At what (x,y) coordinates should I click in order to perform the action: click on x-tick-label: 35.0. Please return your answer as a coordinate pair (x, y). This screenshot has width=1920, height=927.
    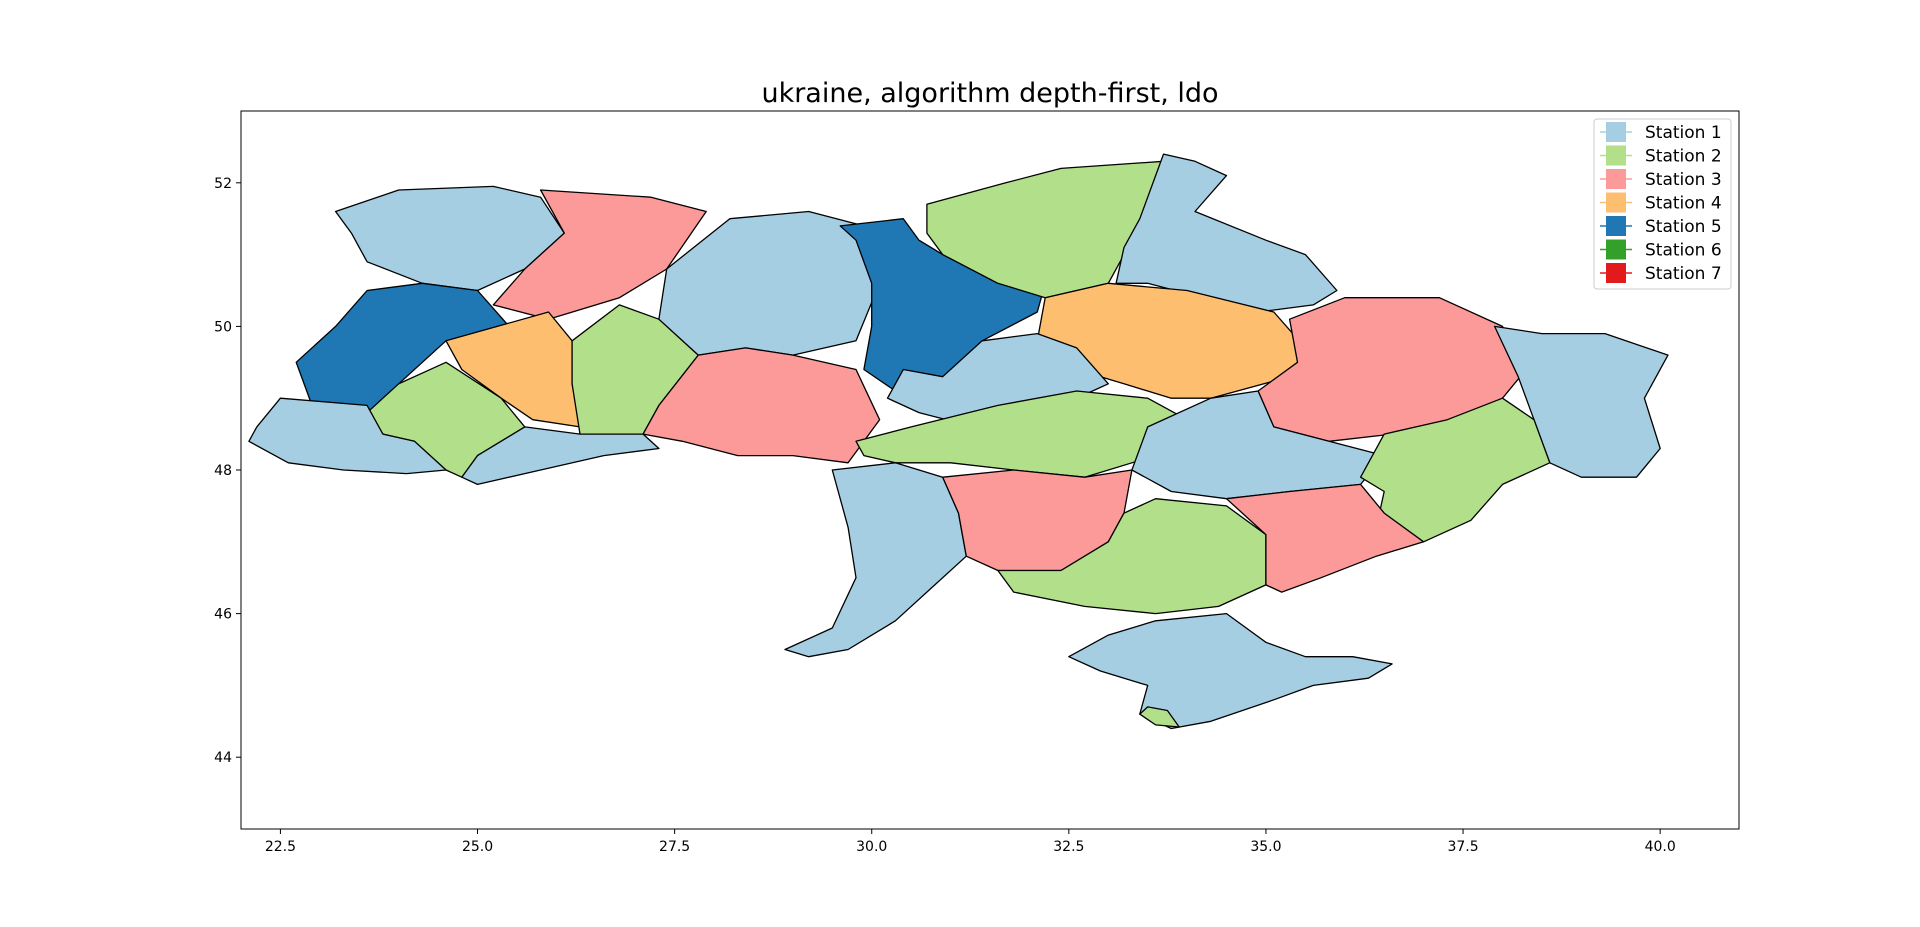
    Looking at the image, I should click on (1265, 847).